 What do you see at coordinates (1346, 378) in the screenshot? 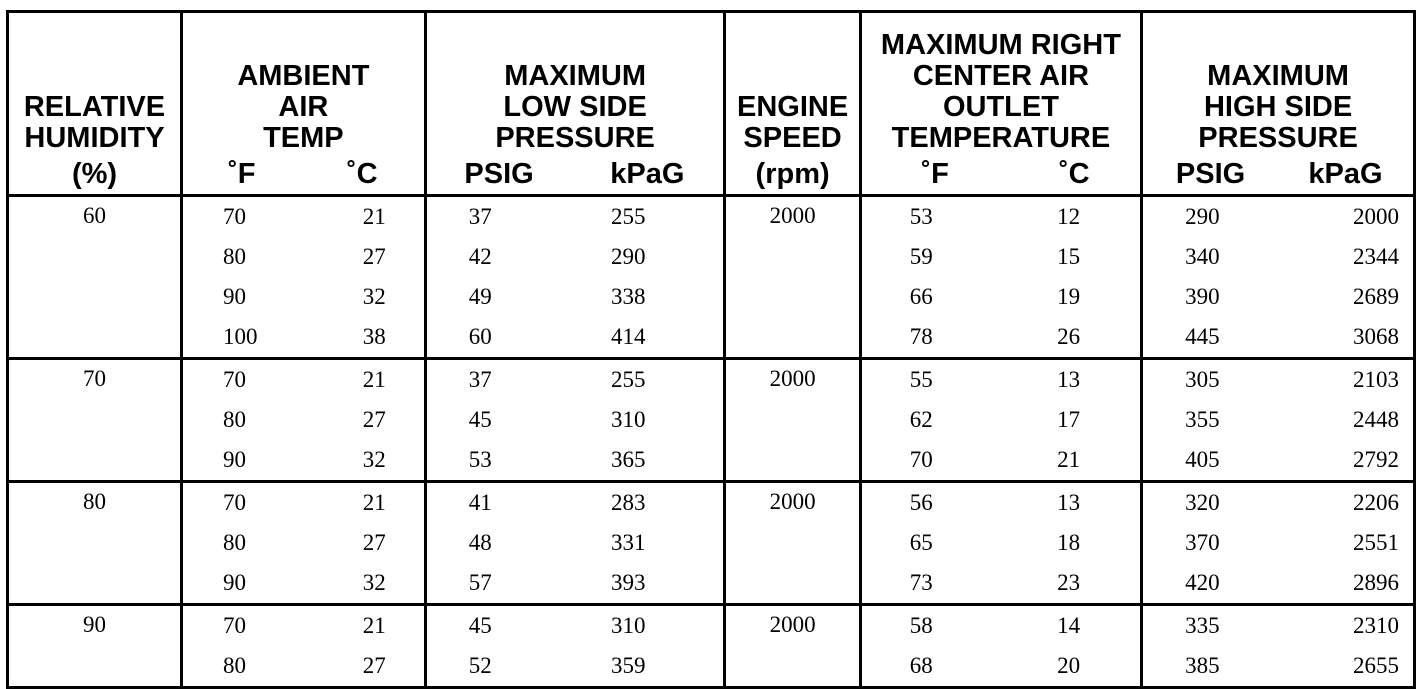
I see `high-side-kpag-cell: 2103` at bounding box center [1346, 378].